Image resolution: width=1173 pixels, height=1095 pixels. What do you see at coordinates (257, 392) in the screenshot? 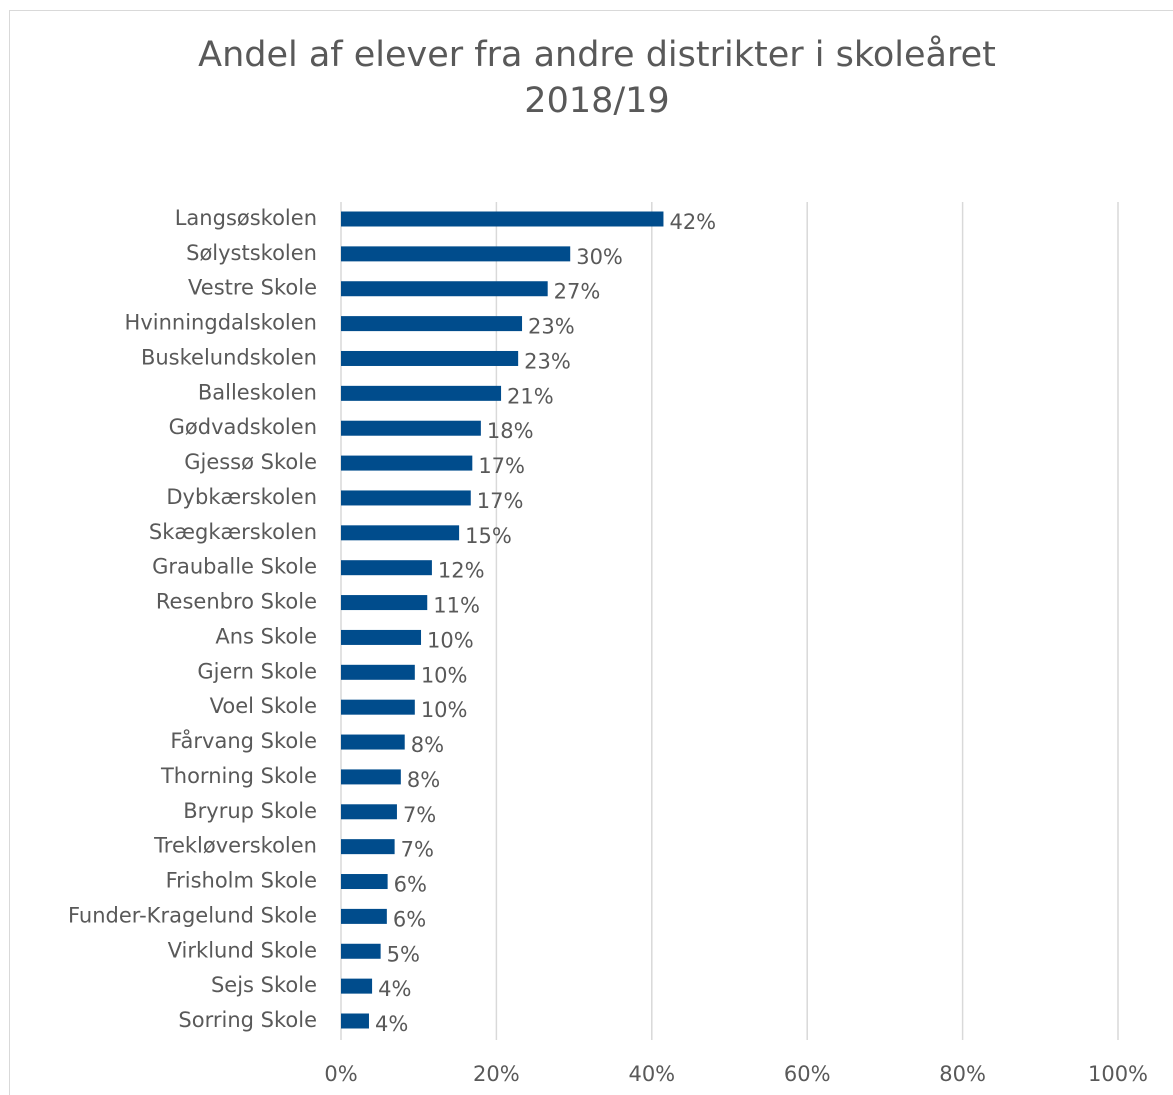
I see `y-tick-label: Balleskolen` at bounding box center [257, 392].